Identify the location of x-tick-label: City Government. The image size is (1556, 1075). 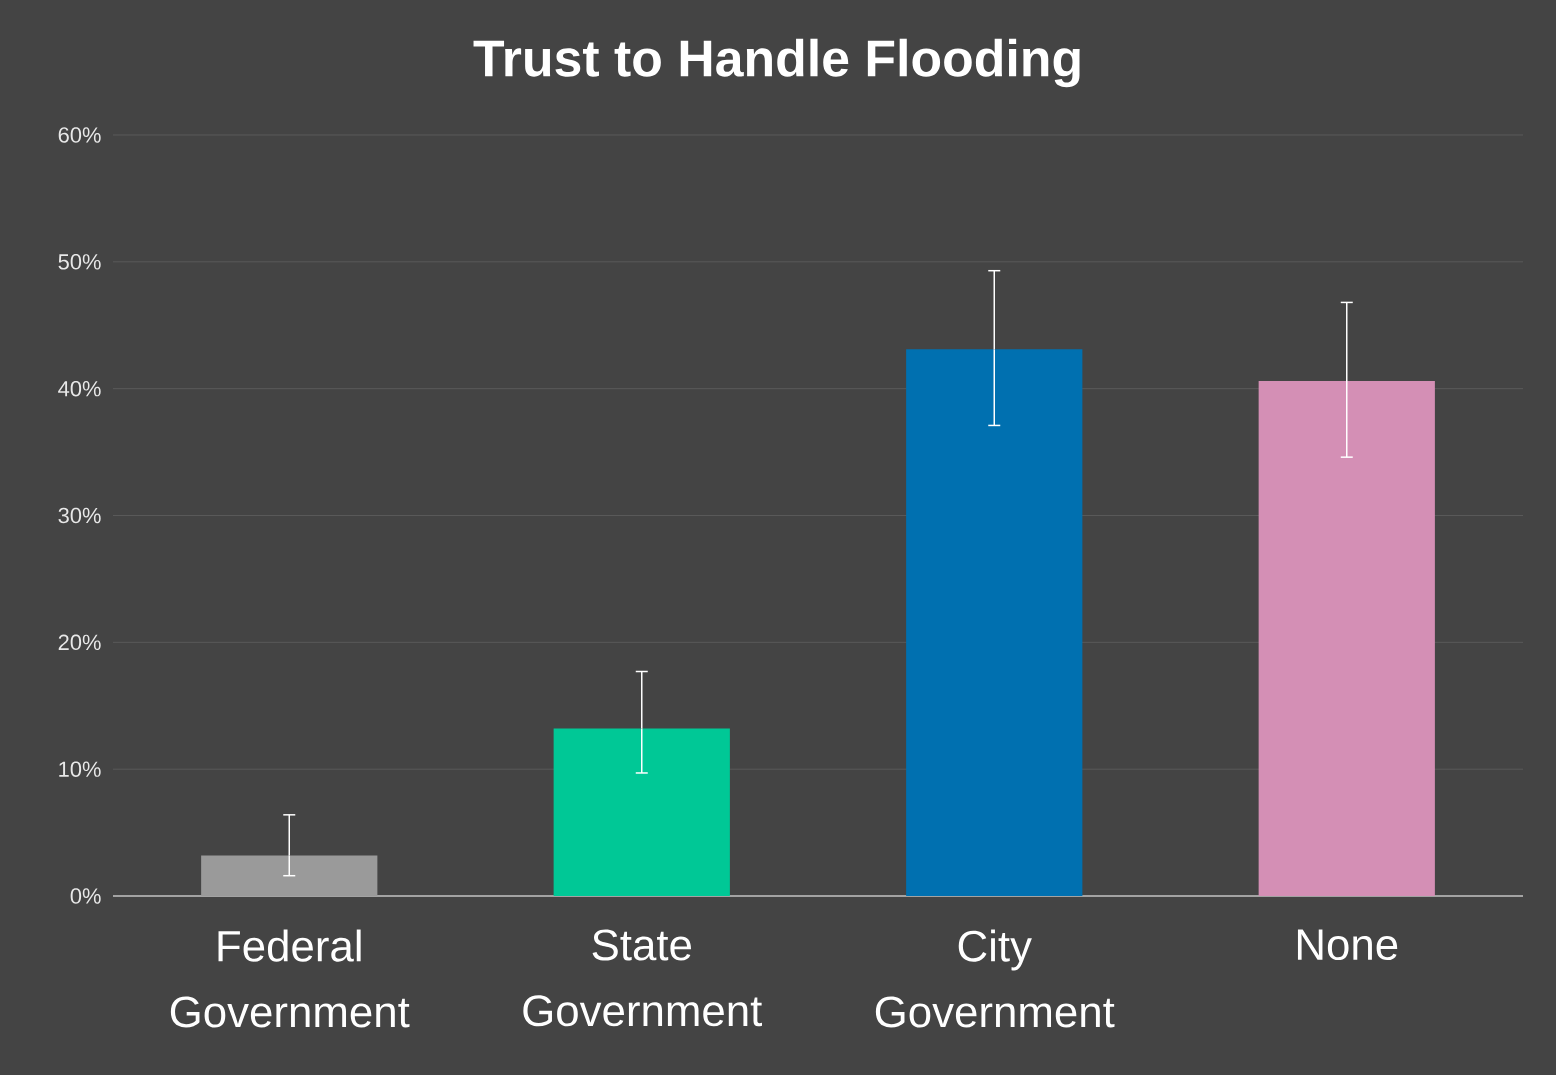
(995, 978).